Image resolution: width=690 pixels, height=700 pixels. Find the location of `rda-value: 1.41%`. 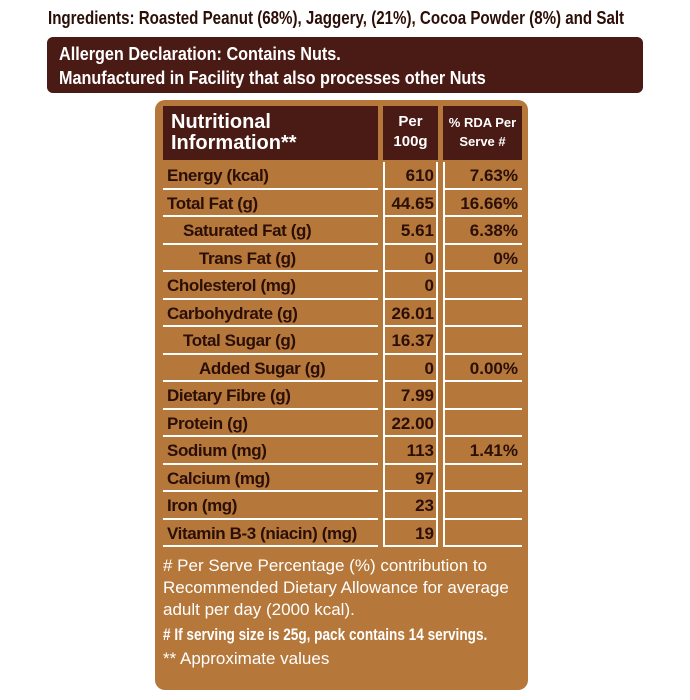

rda-value: 1.41% is located at coordinates (482, 451).